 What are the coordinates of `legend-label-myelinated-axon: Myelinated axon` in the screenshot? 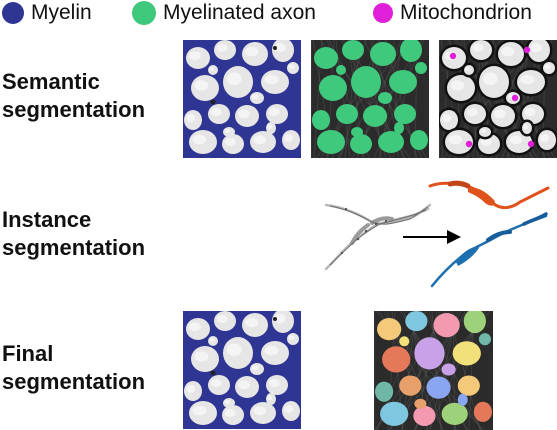 It's located at (239, 12).